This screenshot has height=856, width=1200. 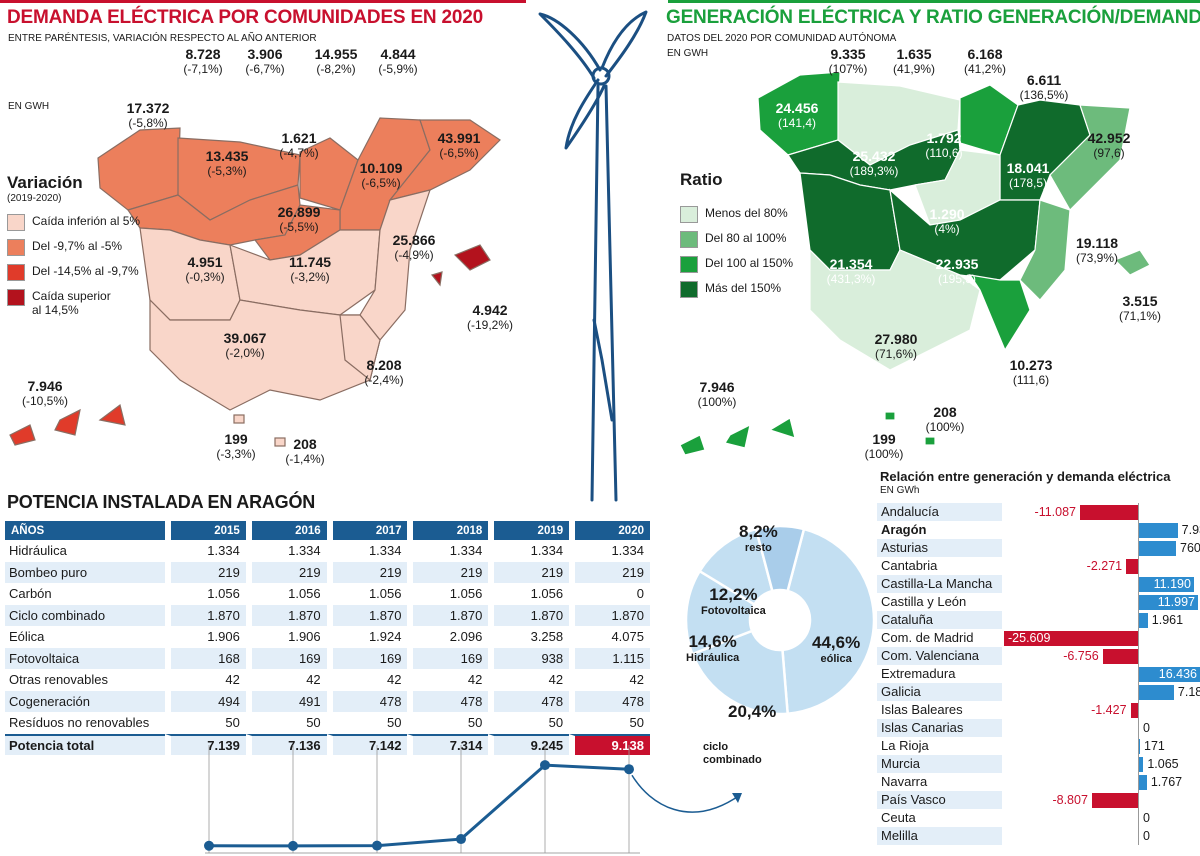 What do you see at coordinates (939, 620) in the screenshot?
I see `relacion-category: Cataluña` at bounding box center [939, 620].